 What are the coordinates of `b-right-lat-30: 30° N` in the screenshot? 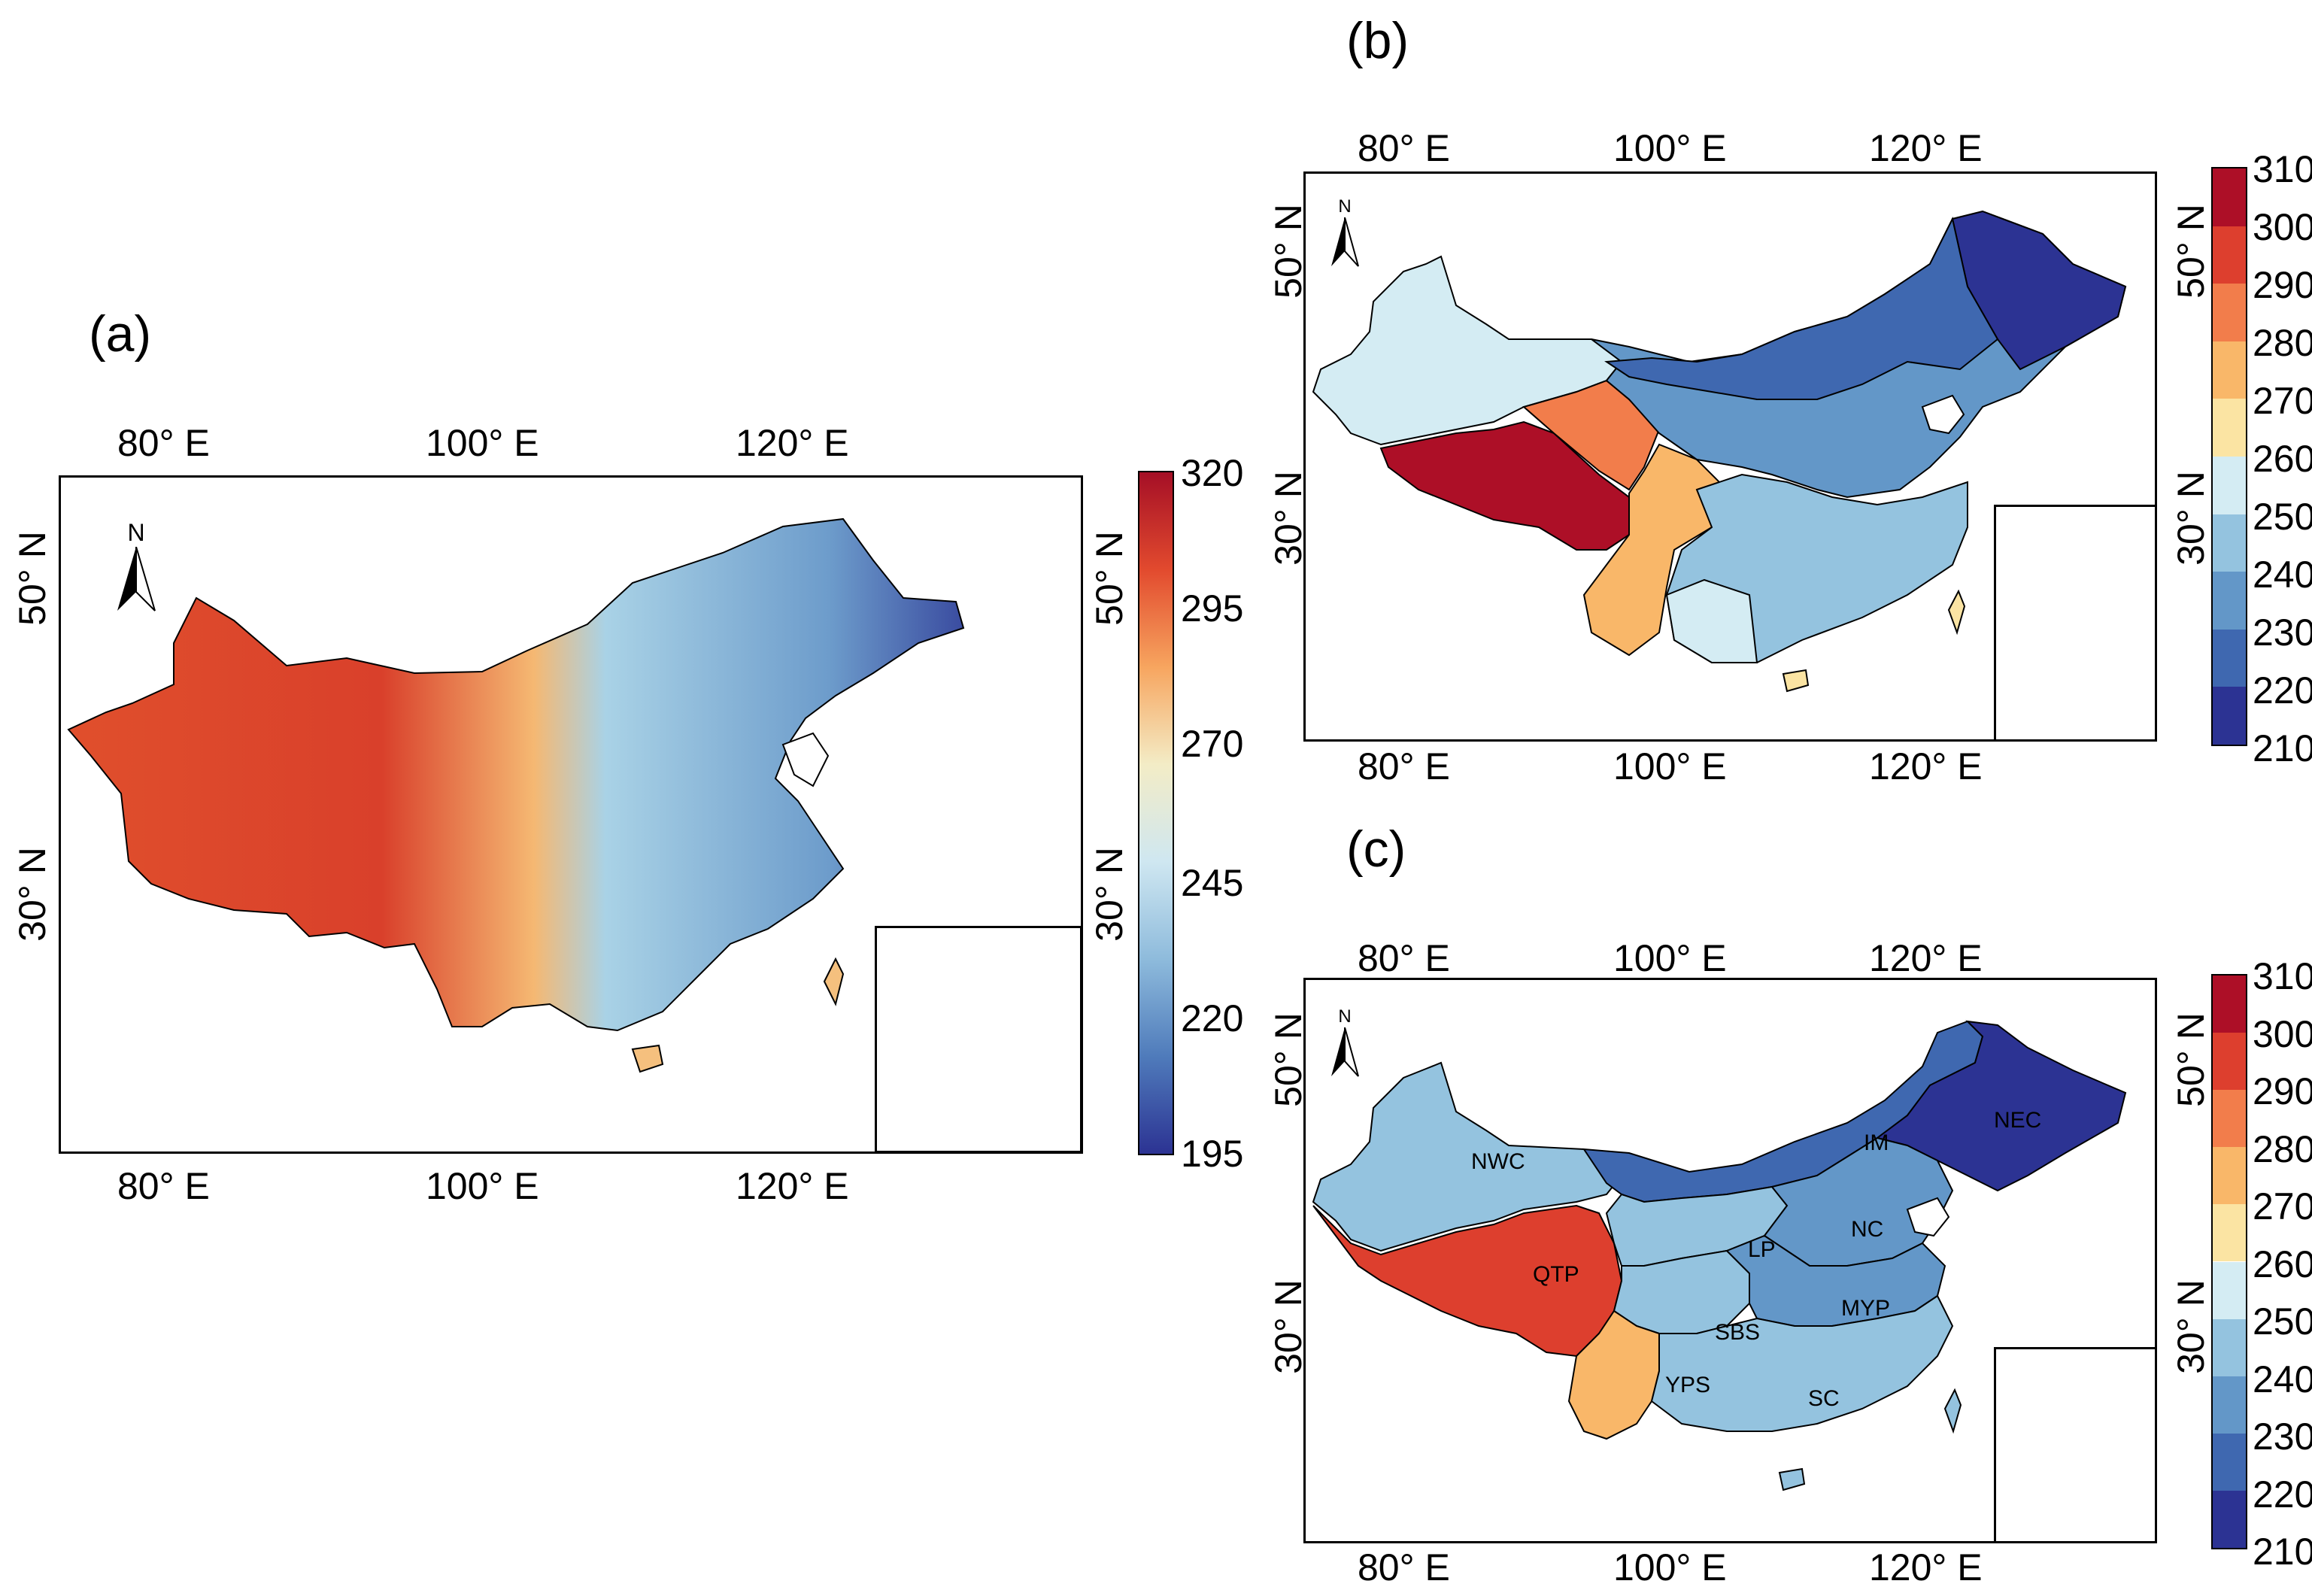 It's located at (2191, 518).